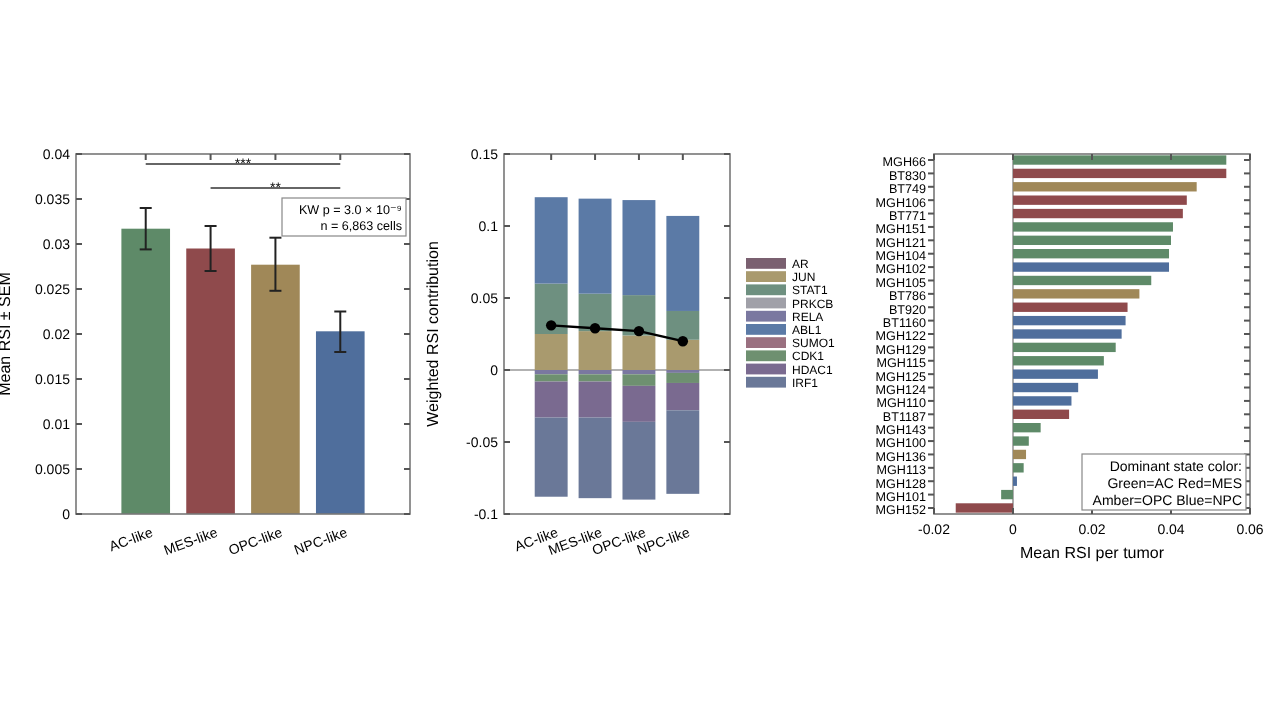  Describe the element at coordinates (433, 334) in the screenshot. I see `y-axis-title: Weighted RSI contribution` at that location.